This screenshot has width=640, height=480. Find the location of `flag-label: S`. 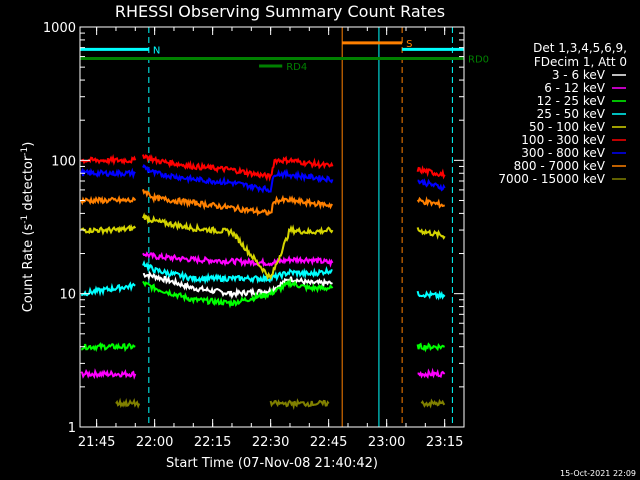

flag-label: S is located at coordinates (409, 44).